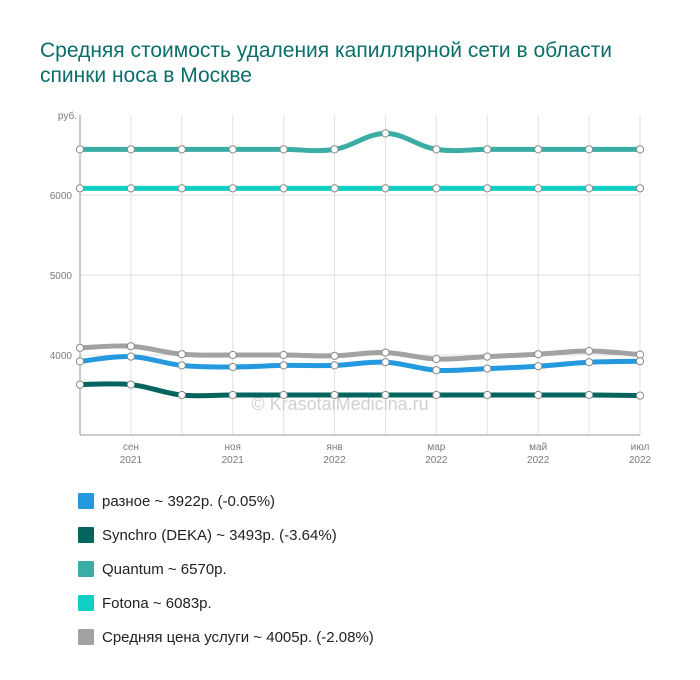 This screenshot has width=700, height=680. What do you see at coordinates (226, 637) in the screenshot?
I see `legend-item: Средняя цена услуги ~ 4005р. (-2.08%)` at bounding box center [226, 637].